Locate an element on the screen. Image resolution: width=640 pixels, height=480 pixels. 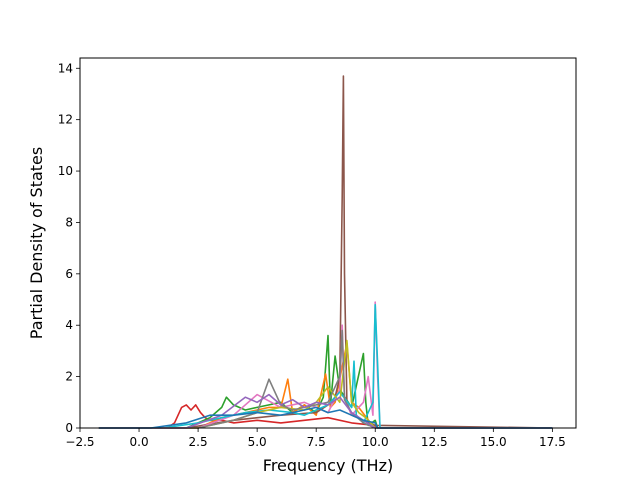
x-axis-ticks: −2.5 0.0 2.5 5.0 7.5 10.0 12.5 15.0 17.5 is located at coordinates (315, 438).